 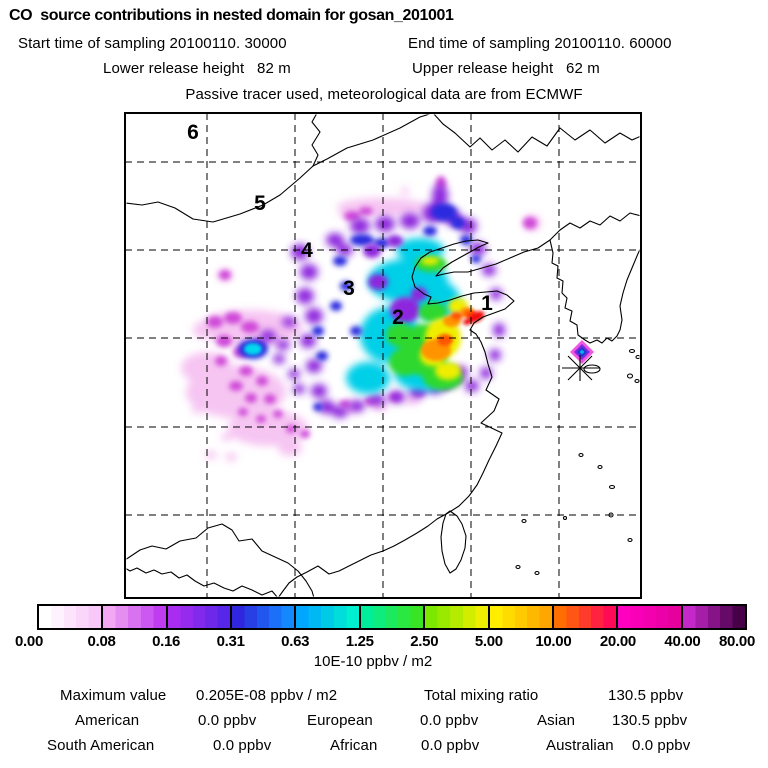 I want to click on colorbar-tick-label: 0.16, so click(x=166, y=641).